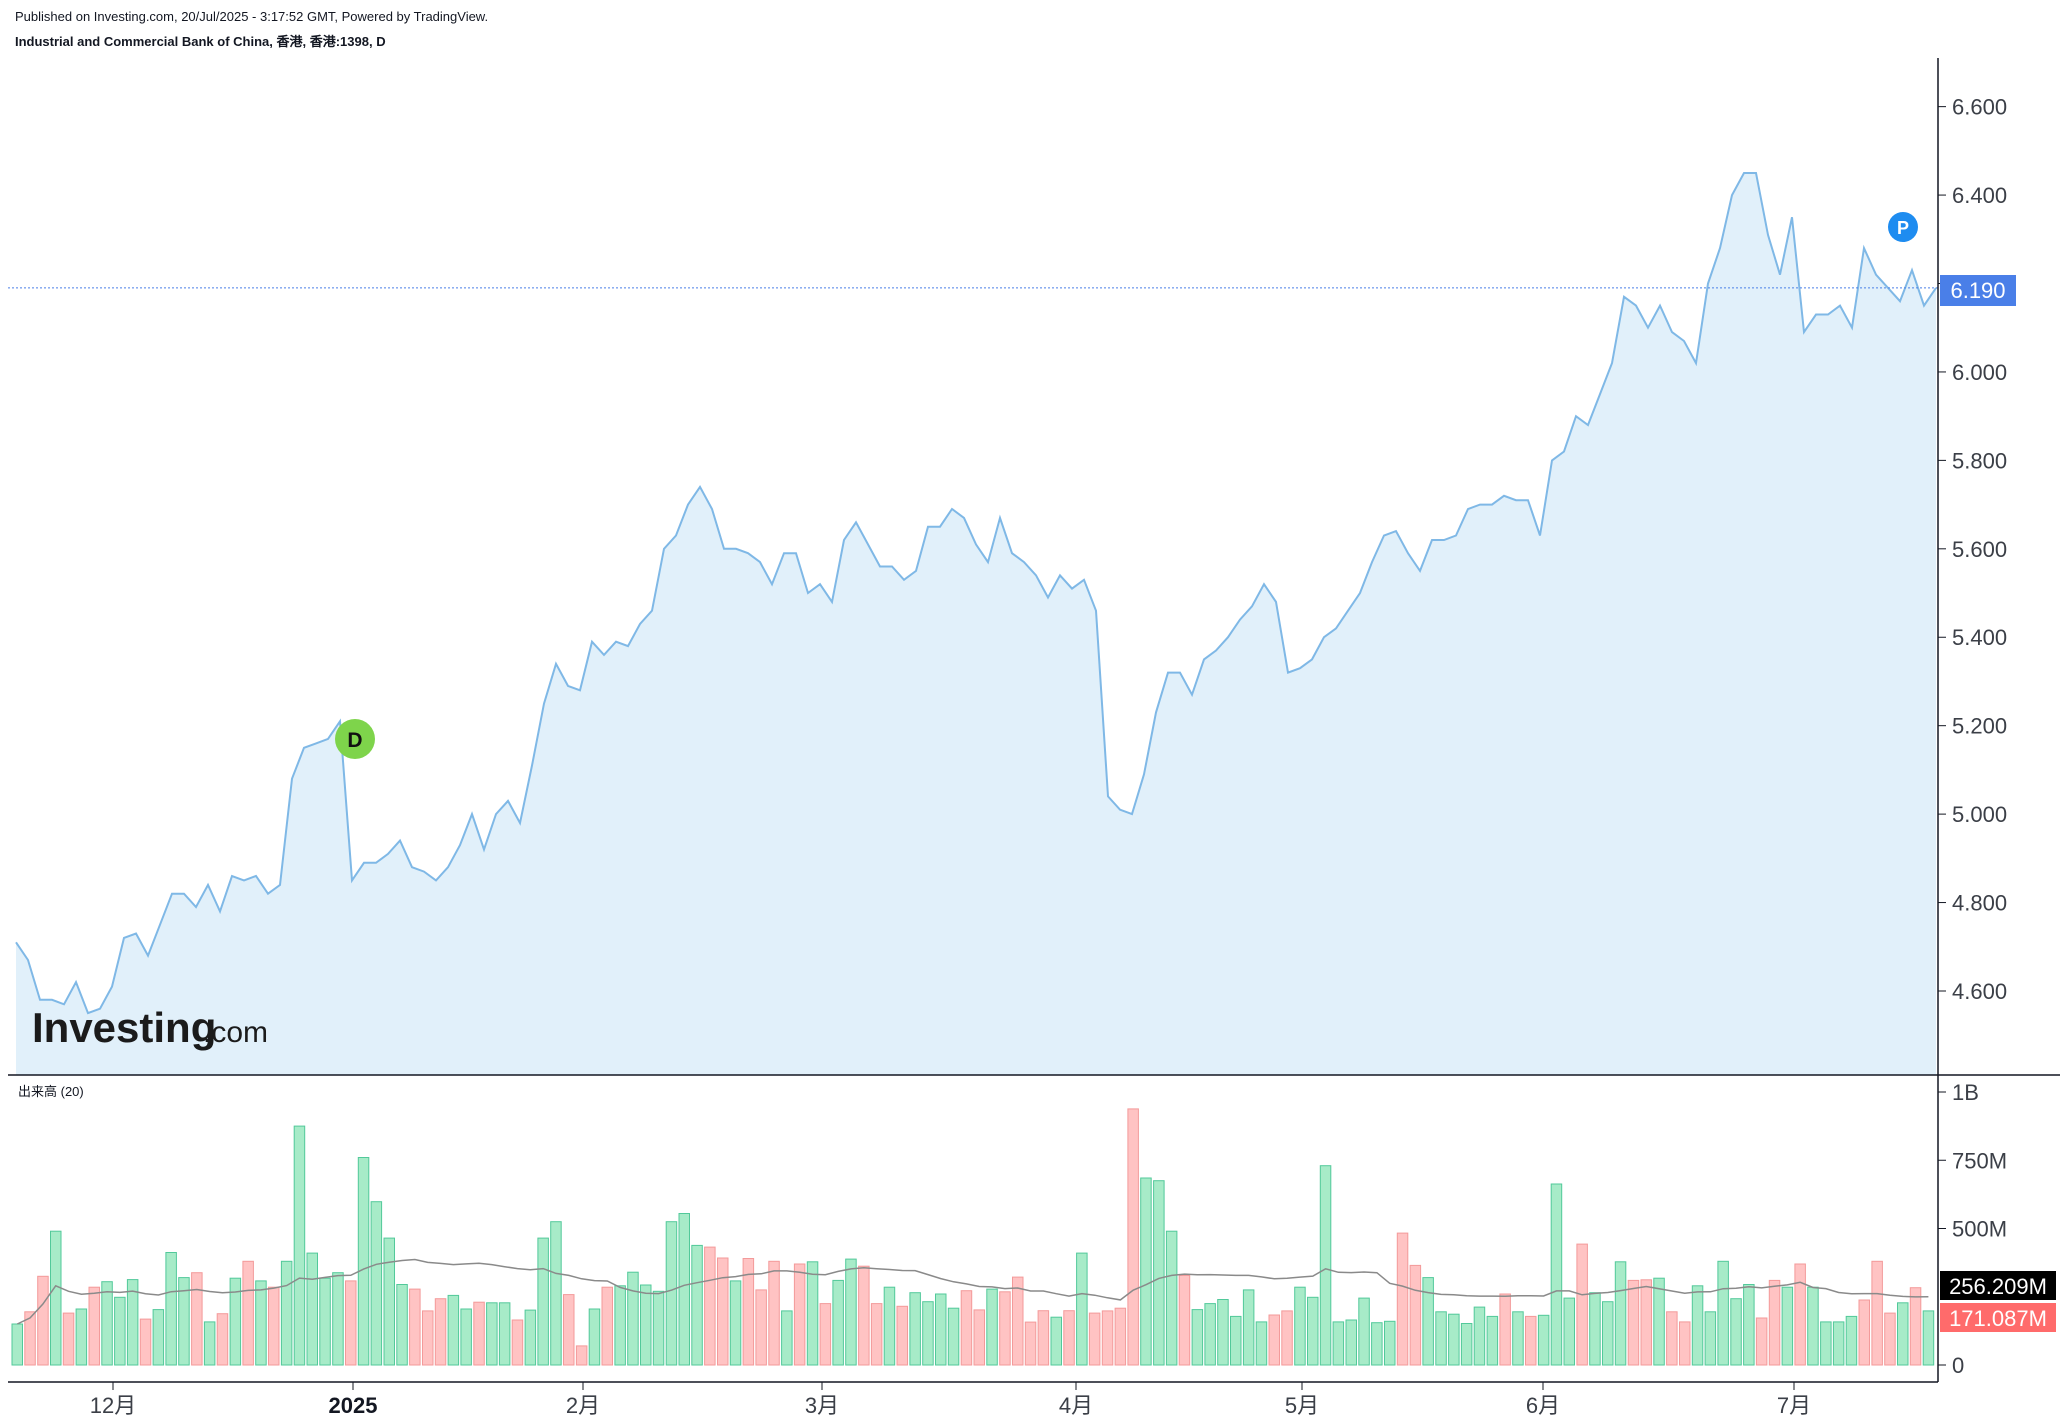 The image size is (2064, 1424). I want to click on volume-axis-label: 1B, so click(1965, 1092).